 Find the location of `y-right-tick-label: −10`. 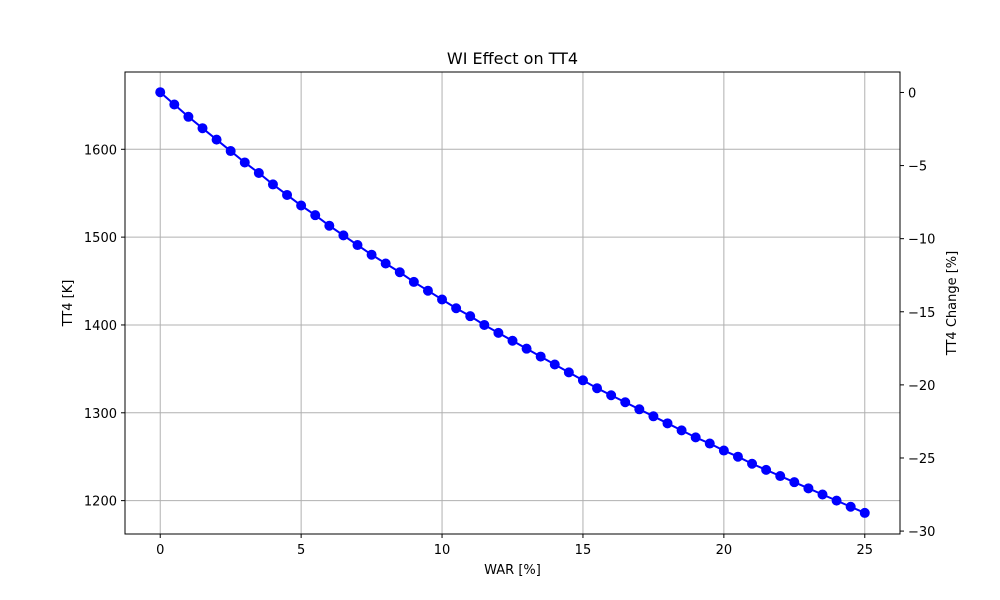

y-right-tick-label: −10 is located at coordinates (921, 240).